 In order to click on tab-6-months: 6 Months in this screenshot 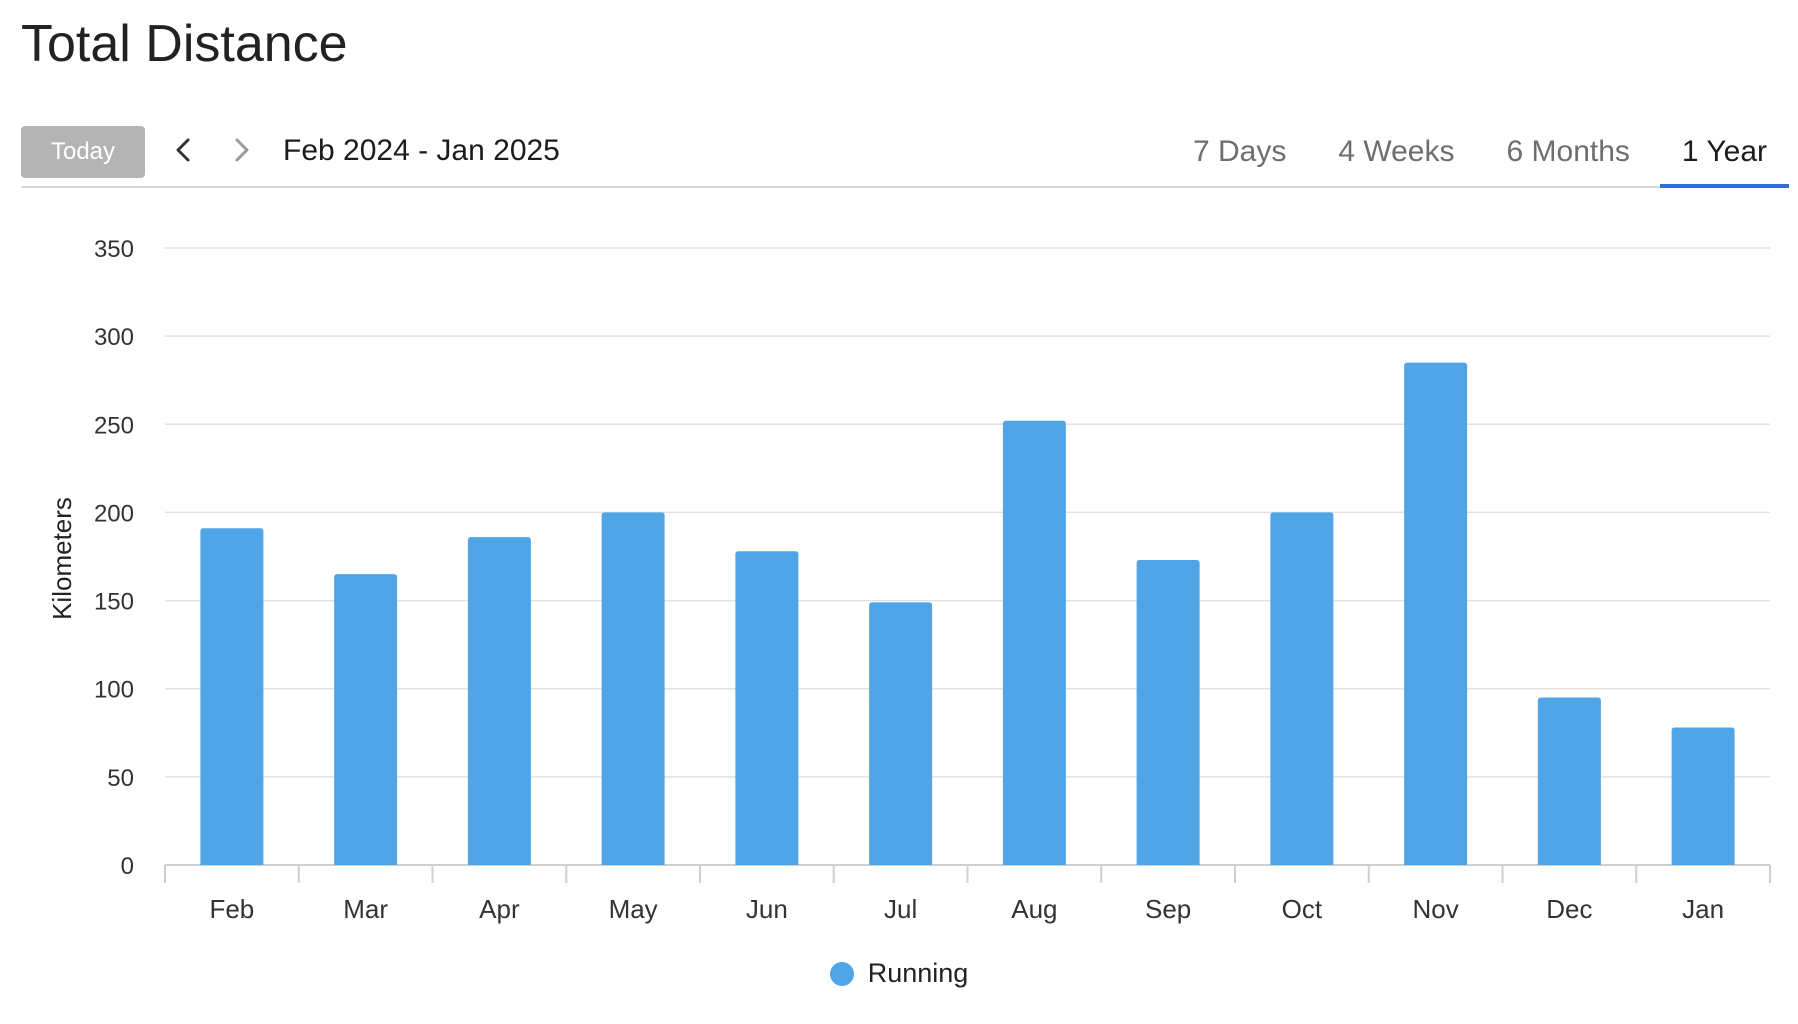, I will do `click(1568, 151)`.